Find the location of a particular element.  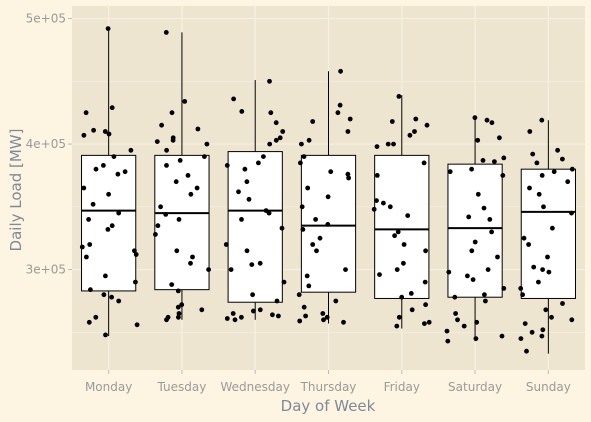

y-tick-label: 3e+05 is located at coordinates (46, 270).